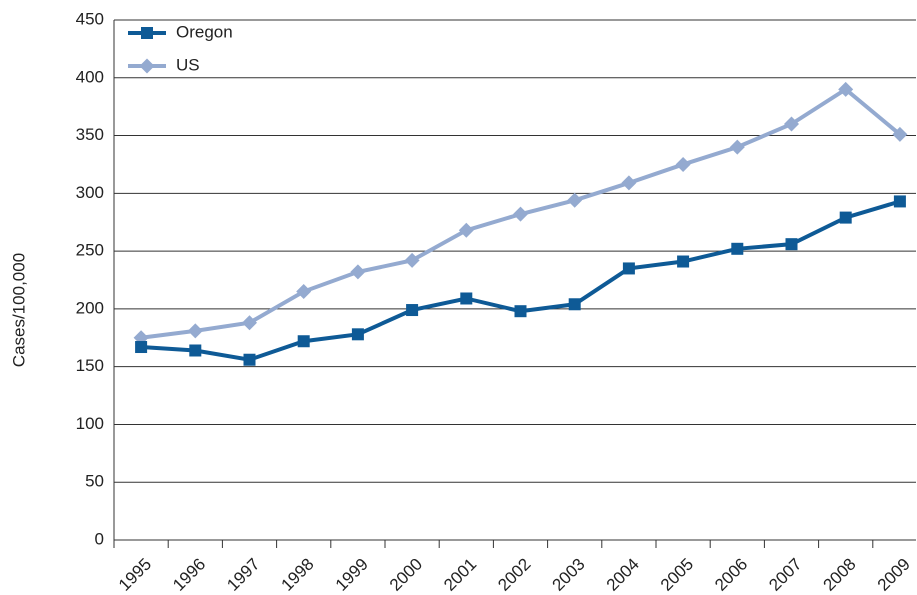 This screenshot has width=917, height=595. I want to click on y-tick-label: 300, so click(90, 192).